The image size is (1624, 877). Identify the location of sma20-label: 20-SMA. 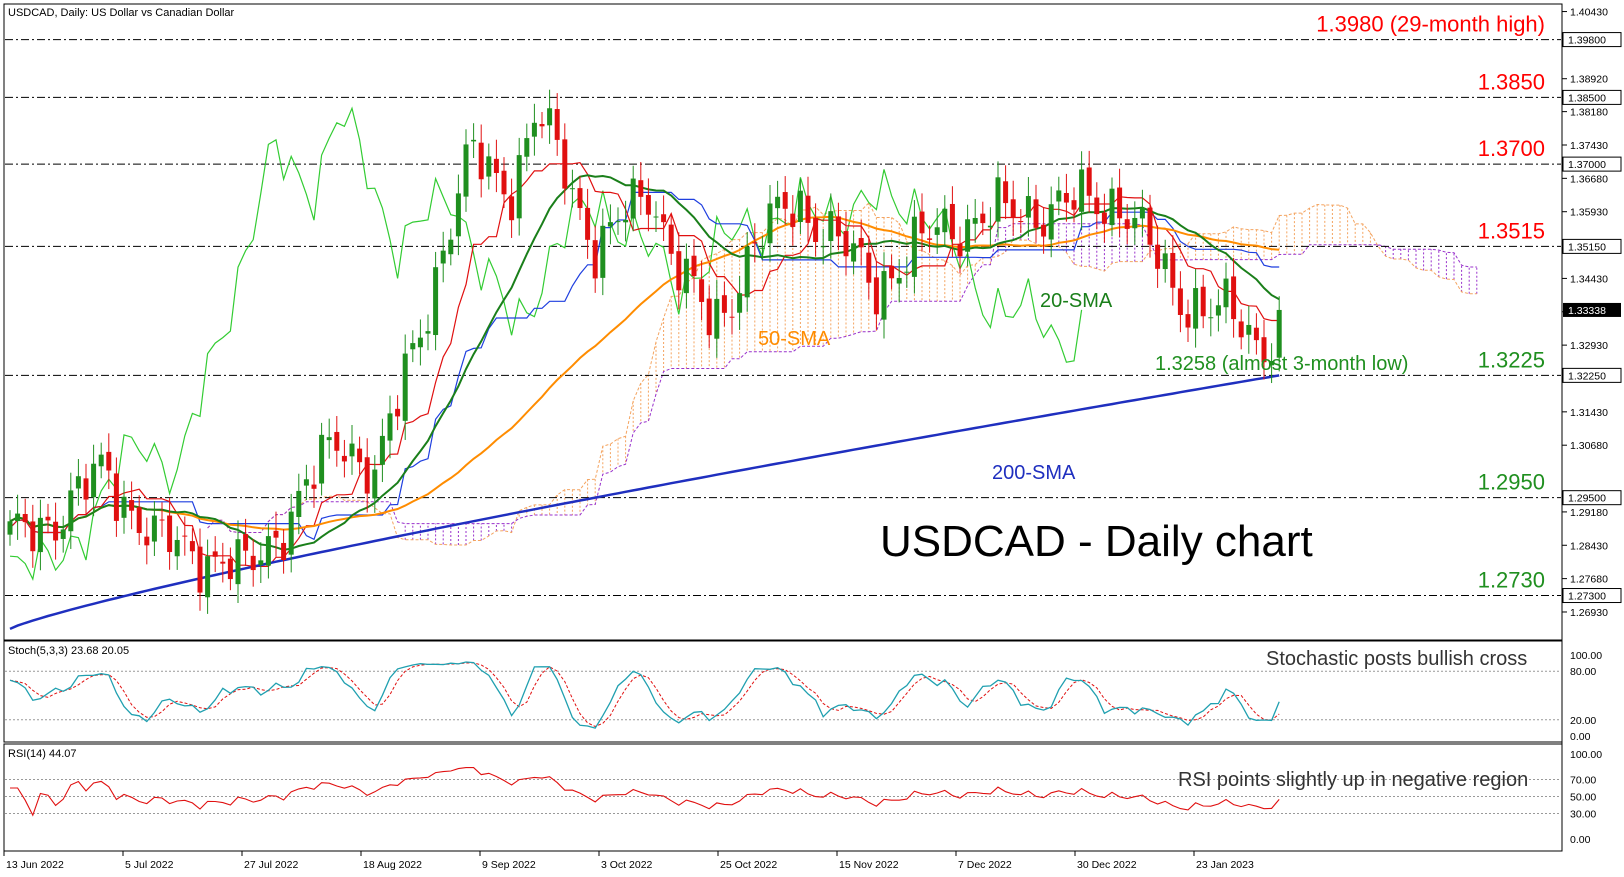
(1076, 301).